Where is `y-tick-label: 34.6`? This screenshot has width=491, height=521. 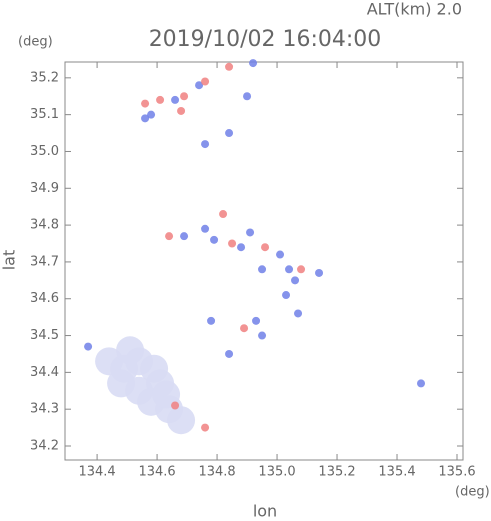
y-tick-label: 34.6 is located at coordinates (44, 298).